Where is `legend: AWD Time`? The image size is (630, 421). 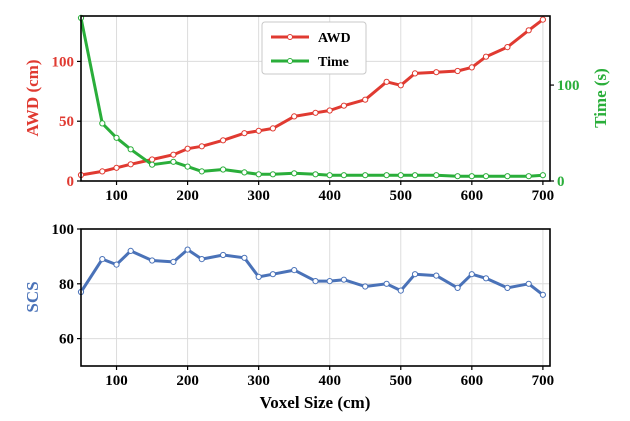 legend: AWD Time is located at coordinates (314, 48).